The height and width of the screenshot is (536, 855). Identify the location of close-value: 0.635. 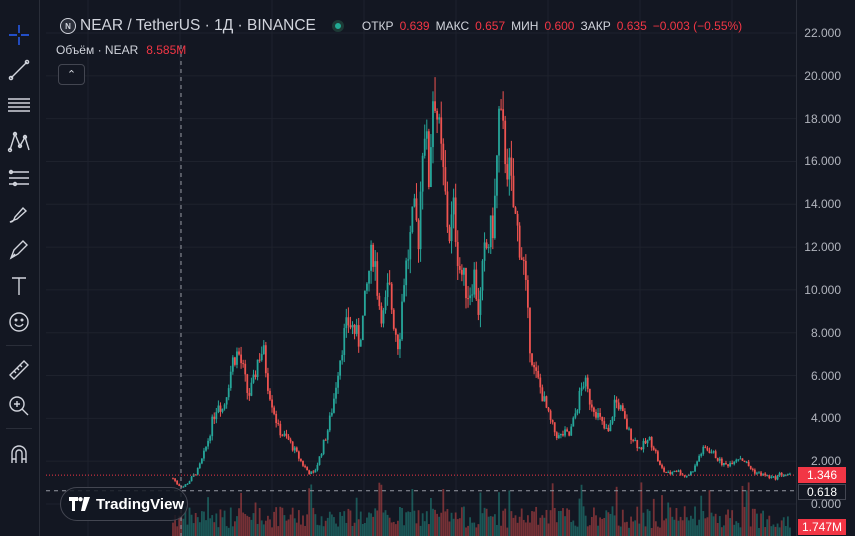
(631, 26).